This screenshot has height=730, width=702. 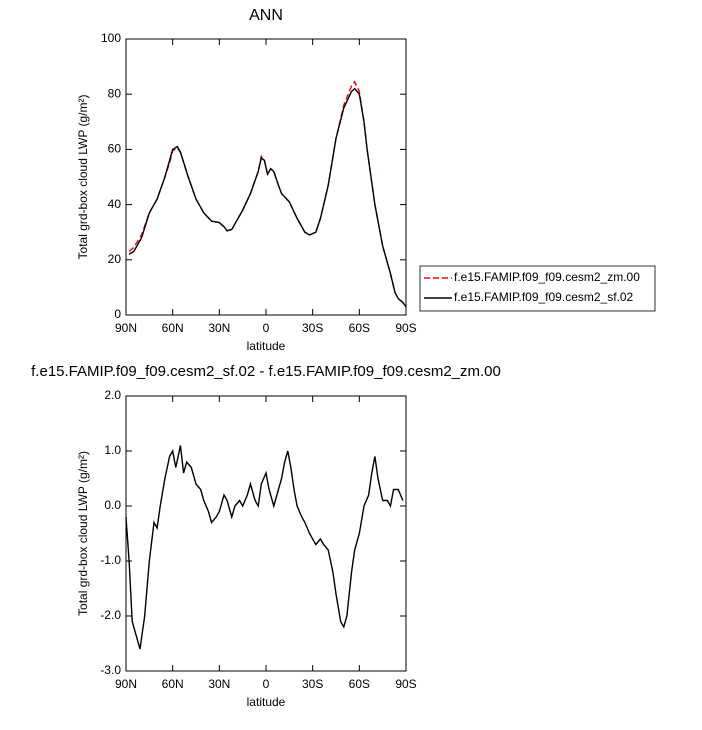 What do you see at coordinates (544, 297) in the screenshot?
I see `legend-label: f.e15.FAMIP.f09_f09.cesm2_sf.02` at bounding box center [544, 297].